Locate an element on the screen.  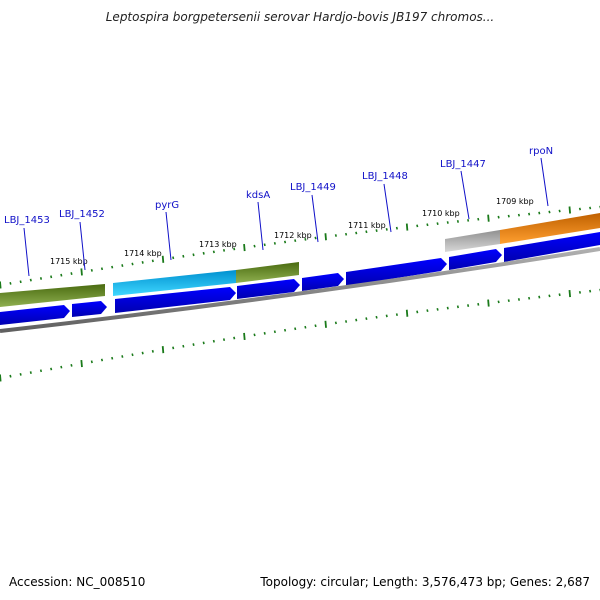
gene-label-lbj-1449: LBJ_1449 is located at coordinates (313, 187).